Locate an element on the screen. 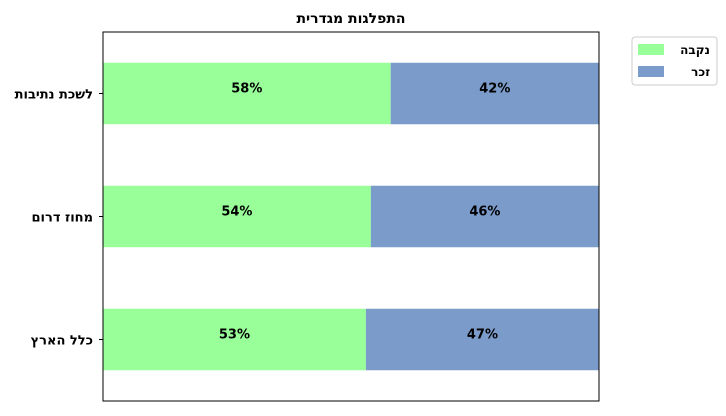 Image resolution: width=726 pixels, height=416 pixels. legend-swatch-female is located at coordinates (651, 49).